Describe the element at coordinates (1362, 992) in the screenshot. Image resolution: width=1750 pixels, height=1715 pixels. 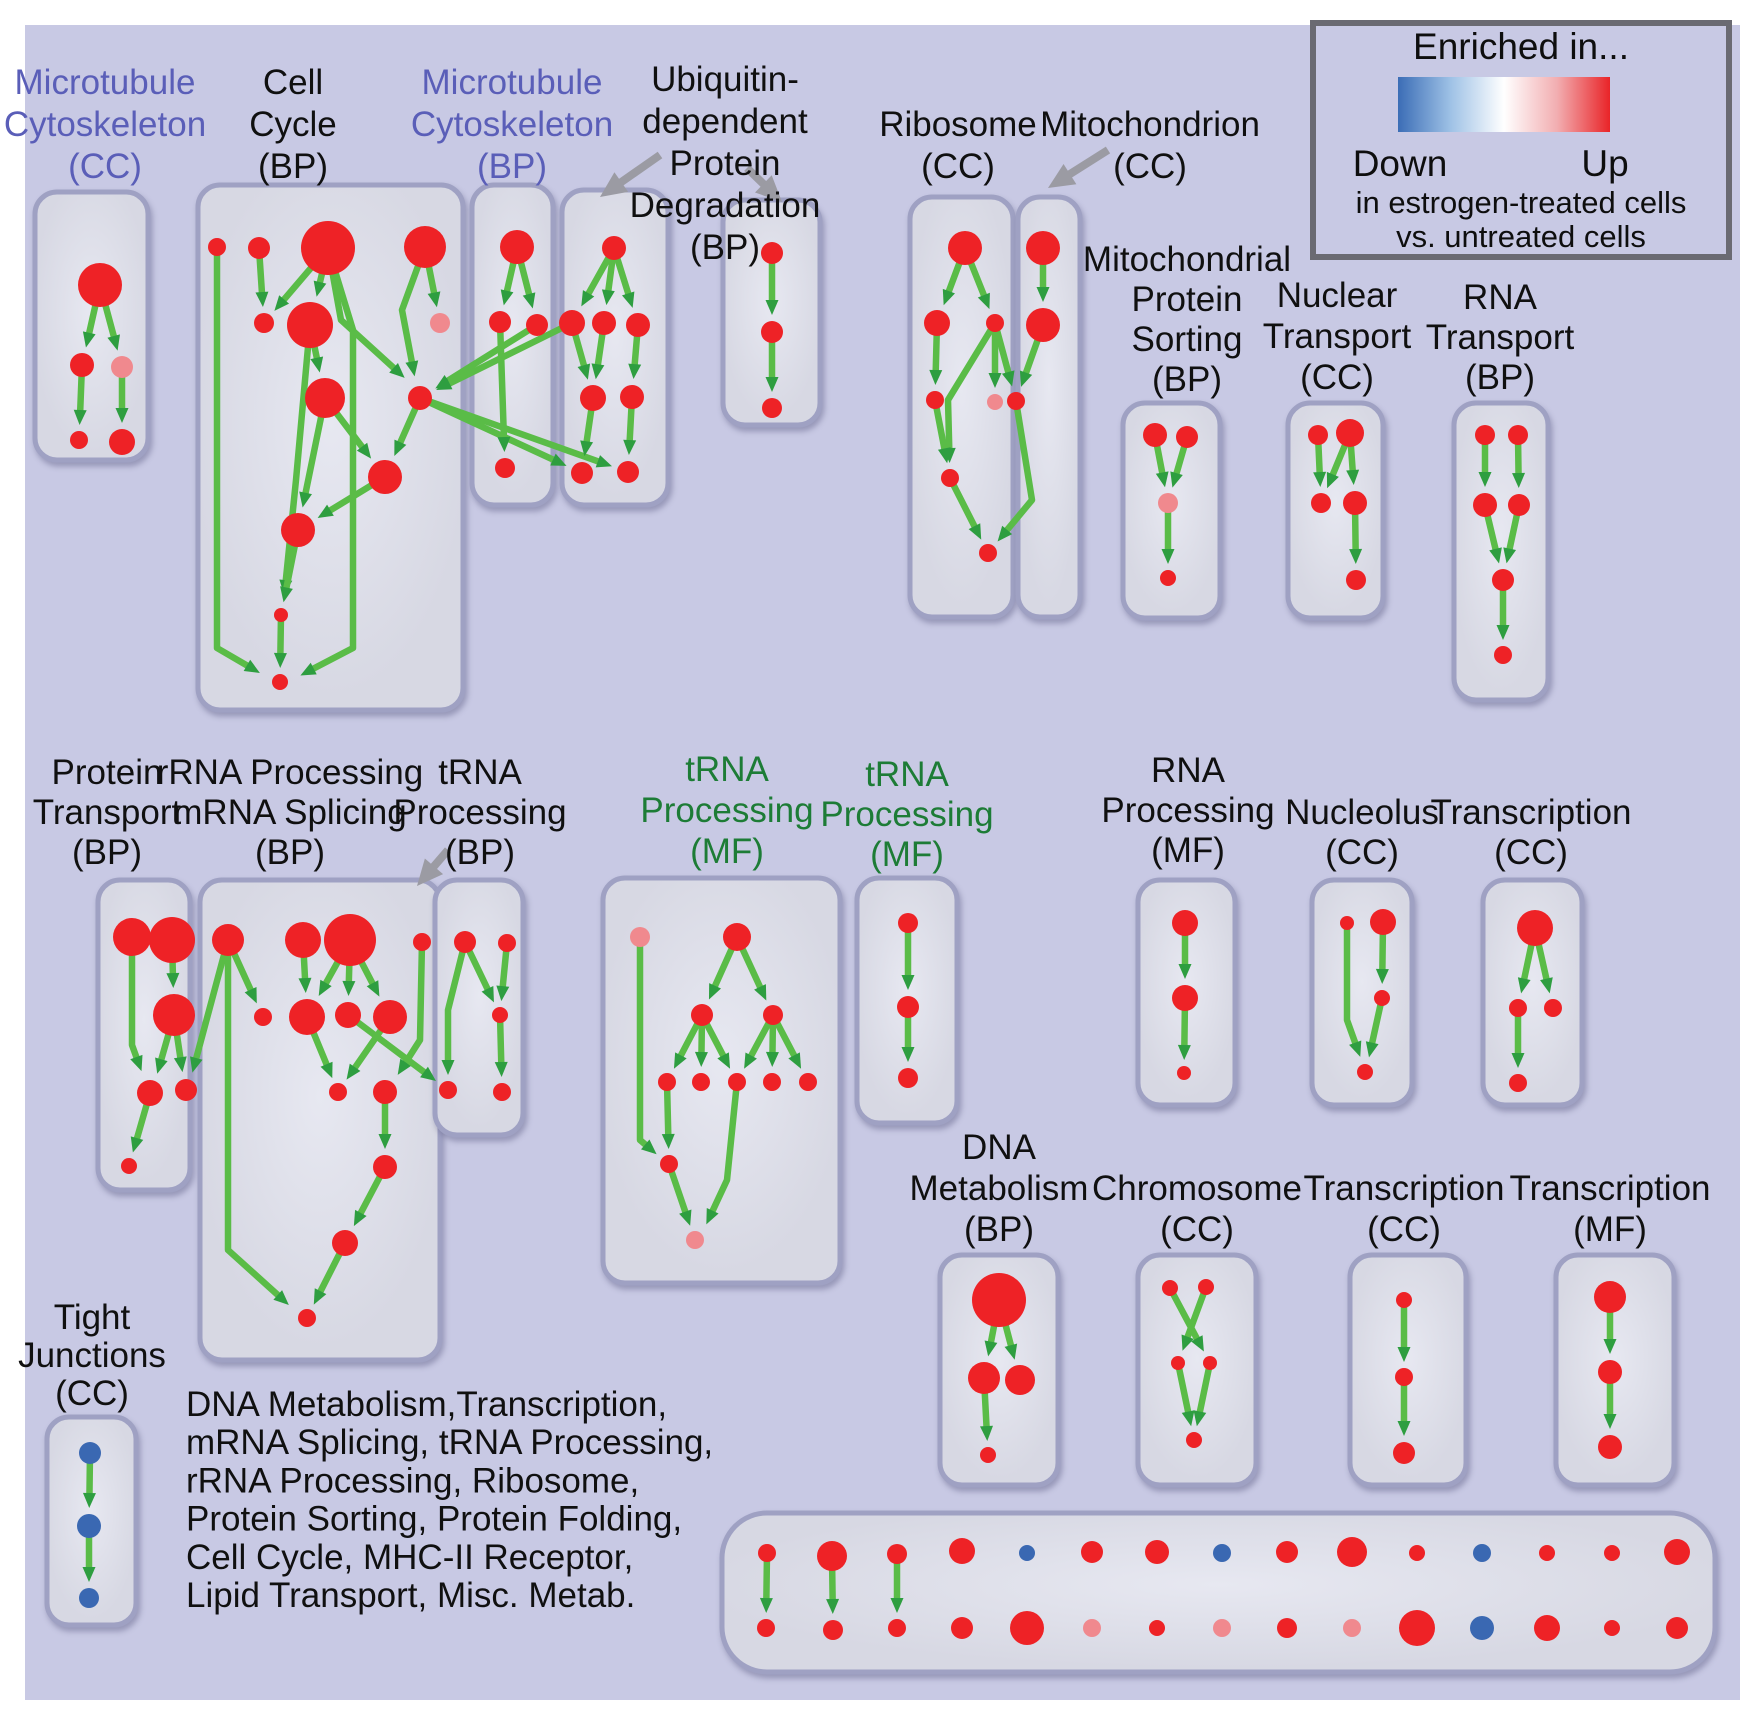
I see `cluster-box-nucleolus-cc` at that location.